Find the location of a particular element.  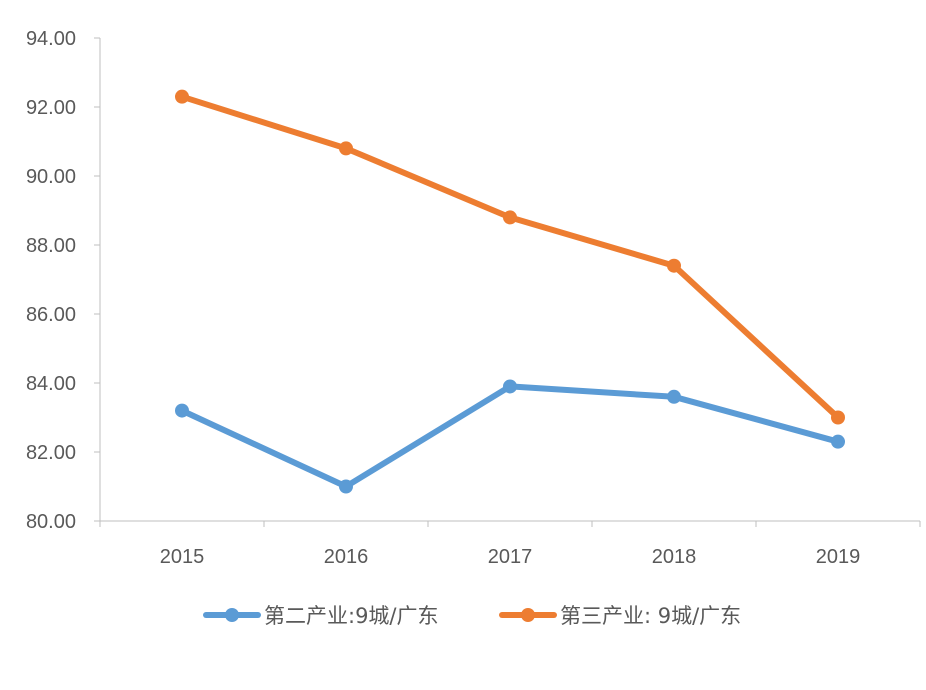

y-tick-label: 86.00 is located at coordinates (51, 315).